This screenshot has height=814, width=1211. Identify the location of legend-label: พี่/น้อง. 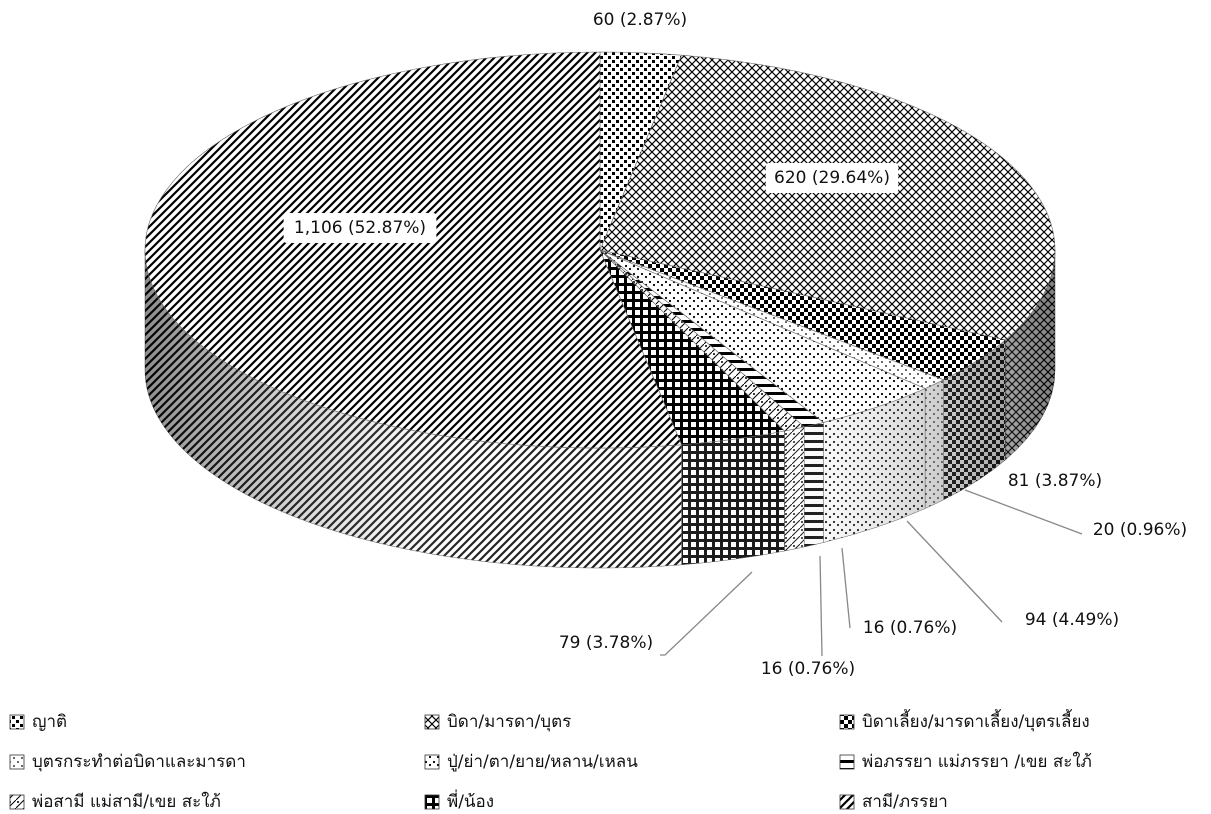
(470, 800).